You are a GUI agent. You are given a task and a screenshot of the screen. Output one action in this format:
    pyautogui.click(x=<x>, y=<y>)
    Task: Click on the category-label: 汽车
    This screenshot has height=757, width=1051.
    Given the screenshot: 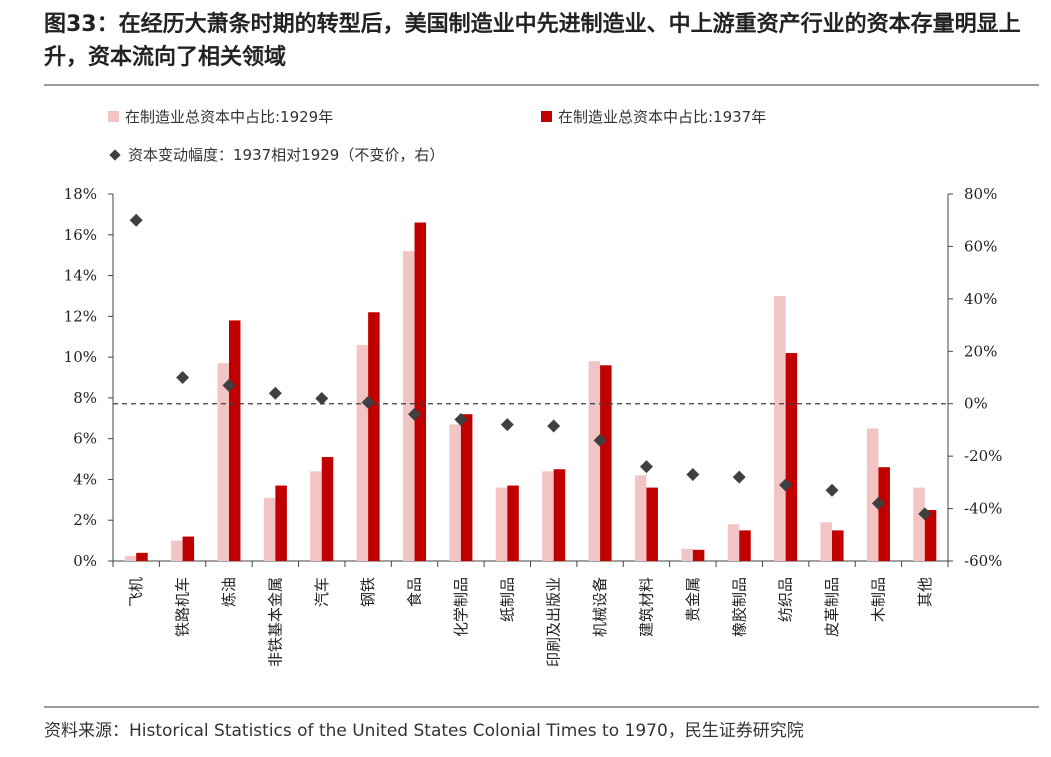 What is the action you would take?
    pyautogui.click(x=322, y=592)
    